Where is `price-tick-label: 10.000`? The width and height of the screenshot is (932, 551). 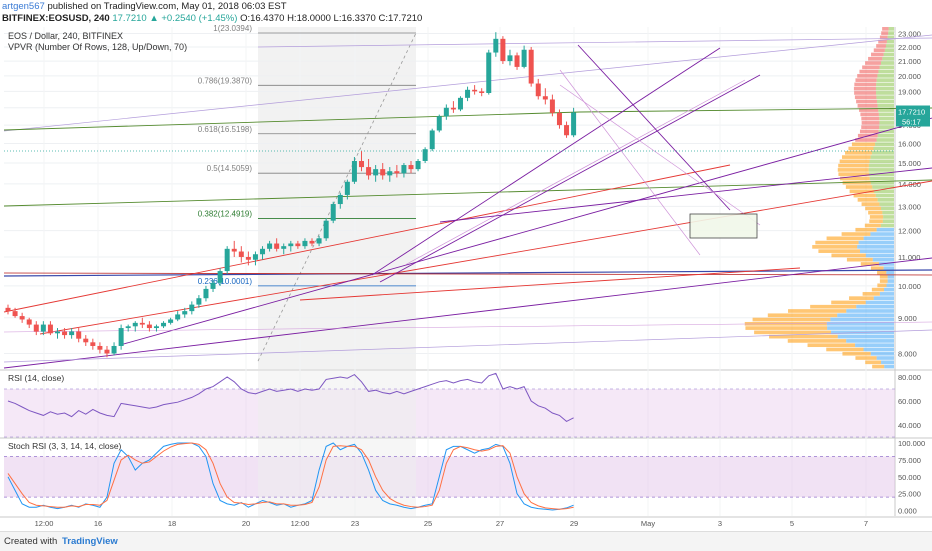
price-tick-label: 10.000 is located at coordinates (909, 286).